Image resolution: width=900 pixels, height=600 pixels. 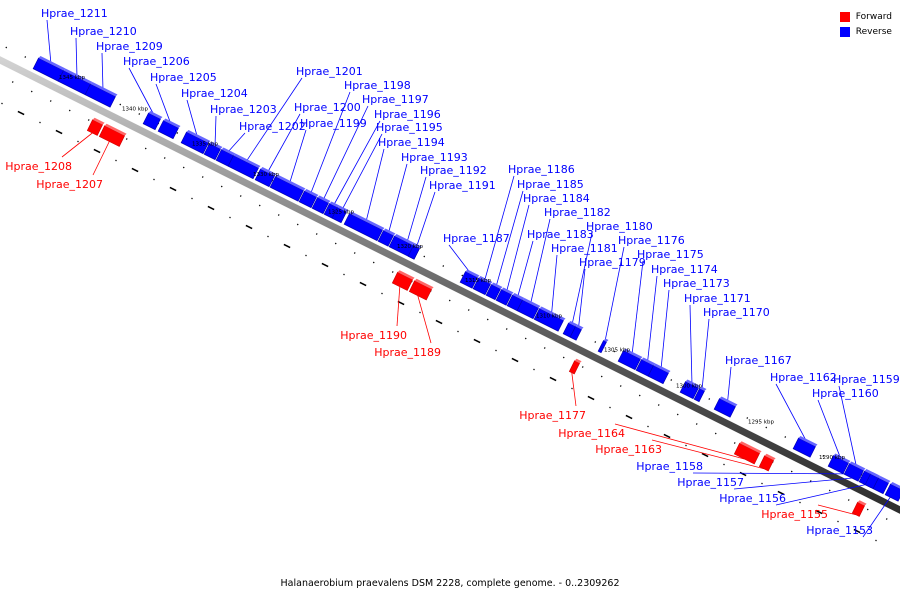 I want to click on gene-label-hprae-1189: Hprae_1189, so click(x=407, y=352).